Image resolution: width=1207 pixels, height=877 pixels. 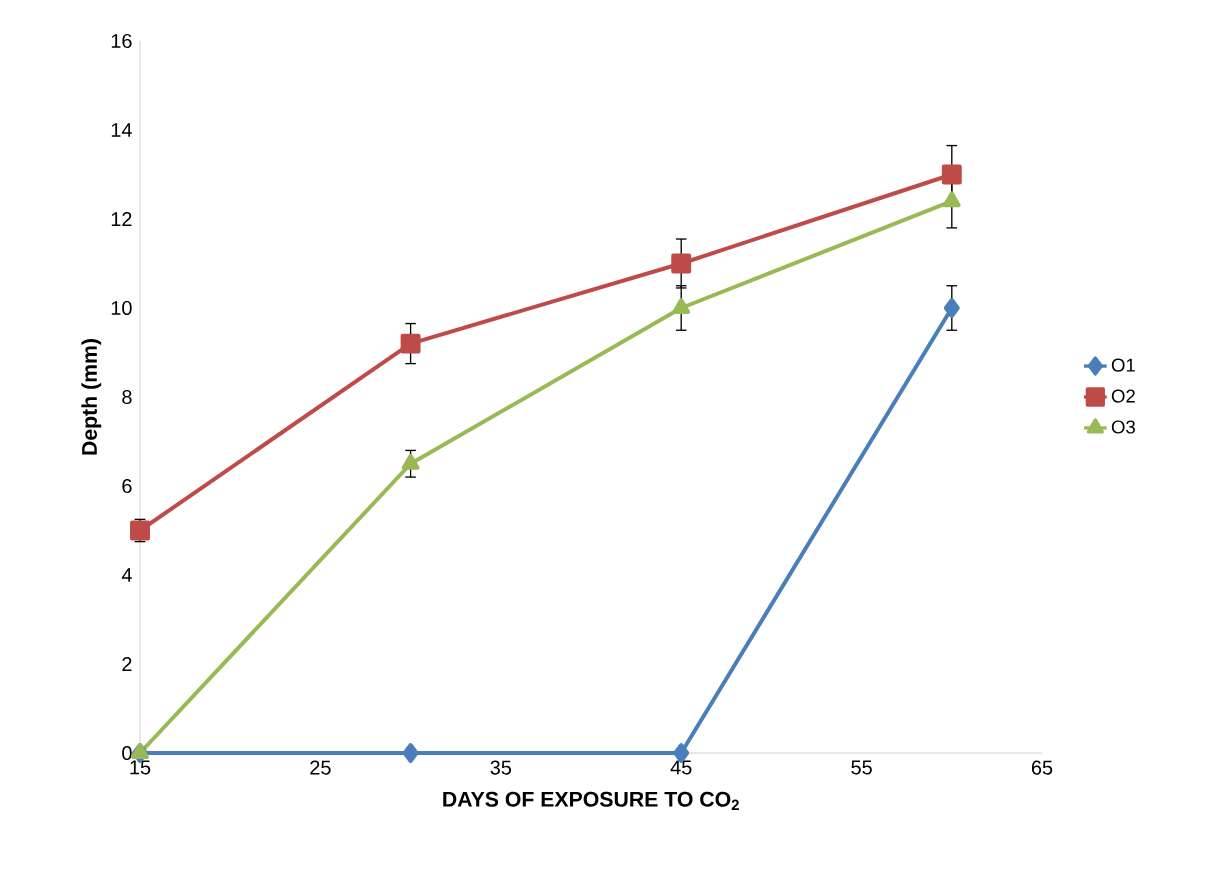 I want to click on y-tick-label: 4, so click(x=126, y=575).